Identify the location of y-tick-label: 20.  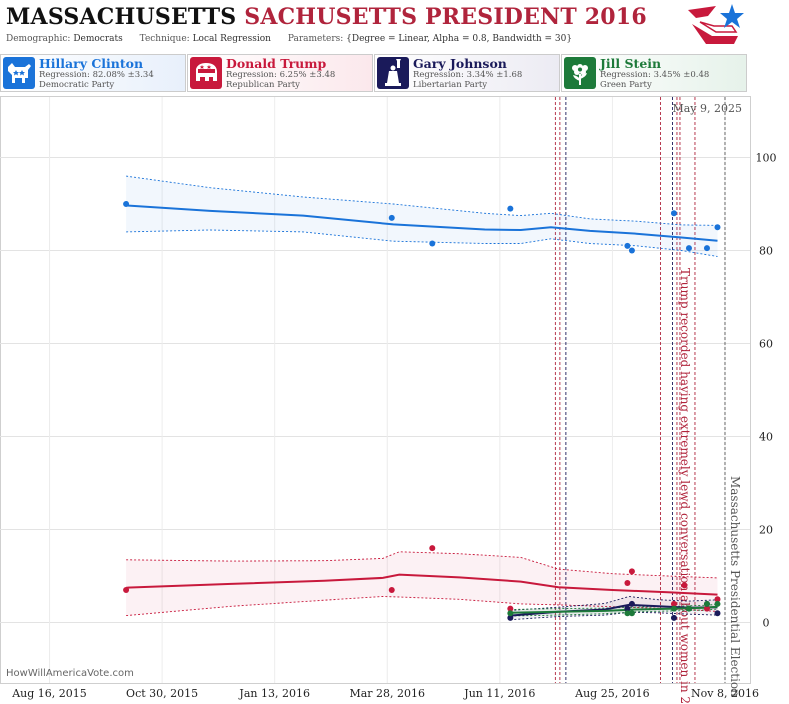
(766, 530).